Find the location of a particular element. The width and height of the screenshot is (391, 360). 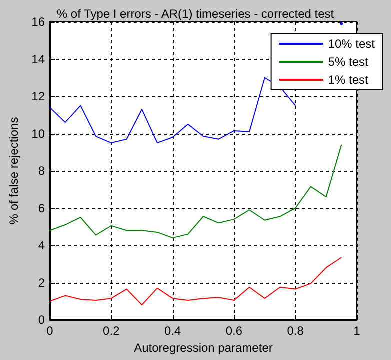

y-tick-label: 12 is located at coordinates (39, 97).